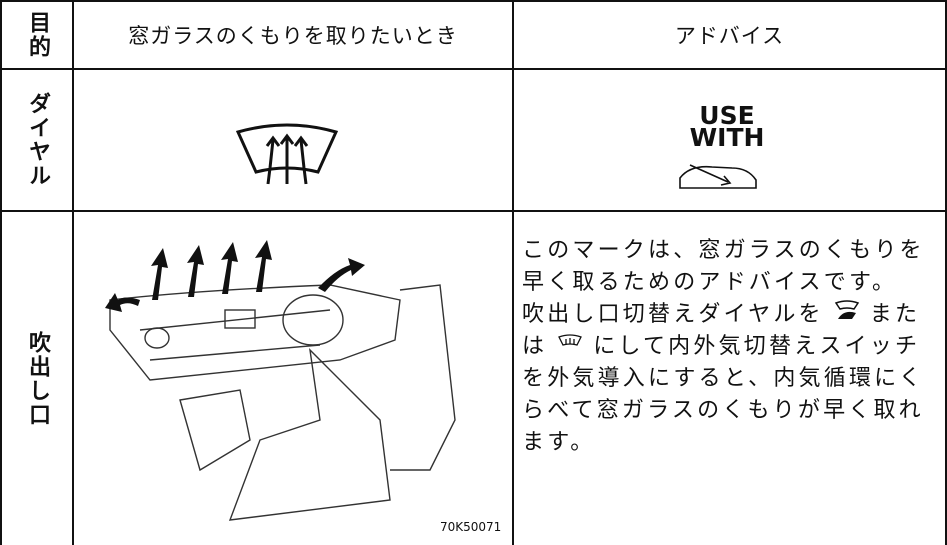 This screenshot has height=545, width=947. Describe the element at coordinates (37, 35) in the screenshot. I see `header-purpose: 目的` at that location.